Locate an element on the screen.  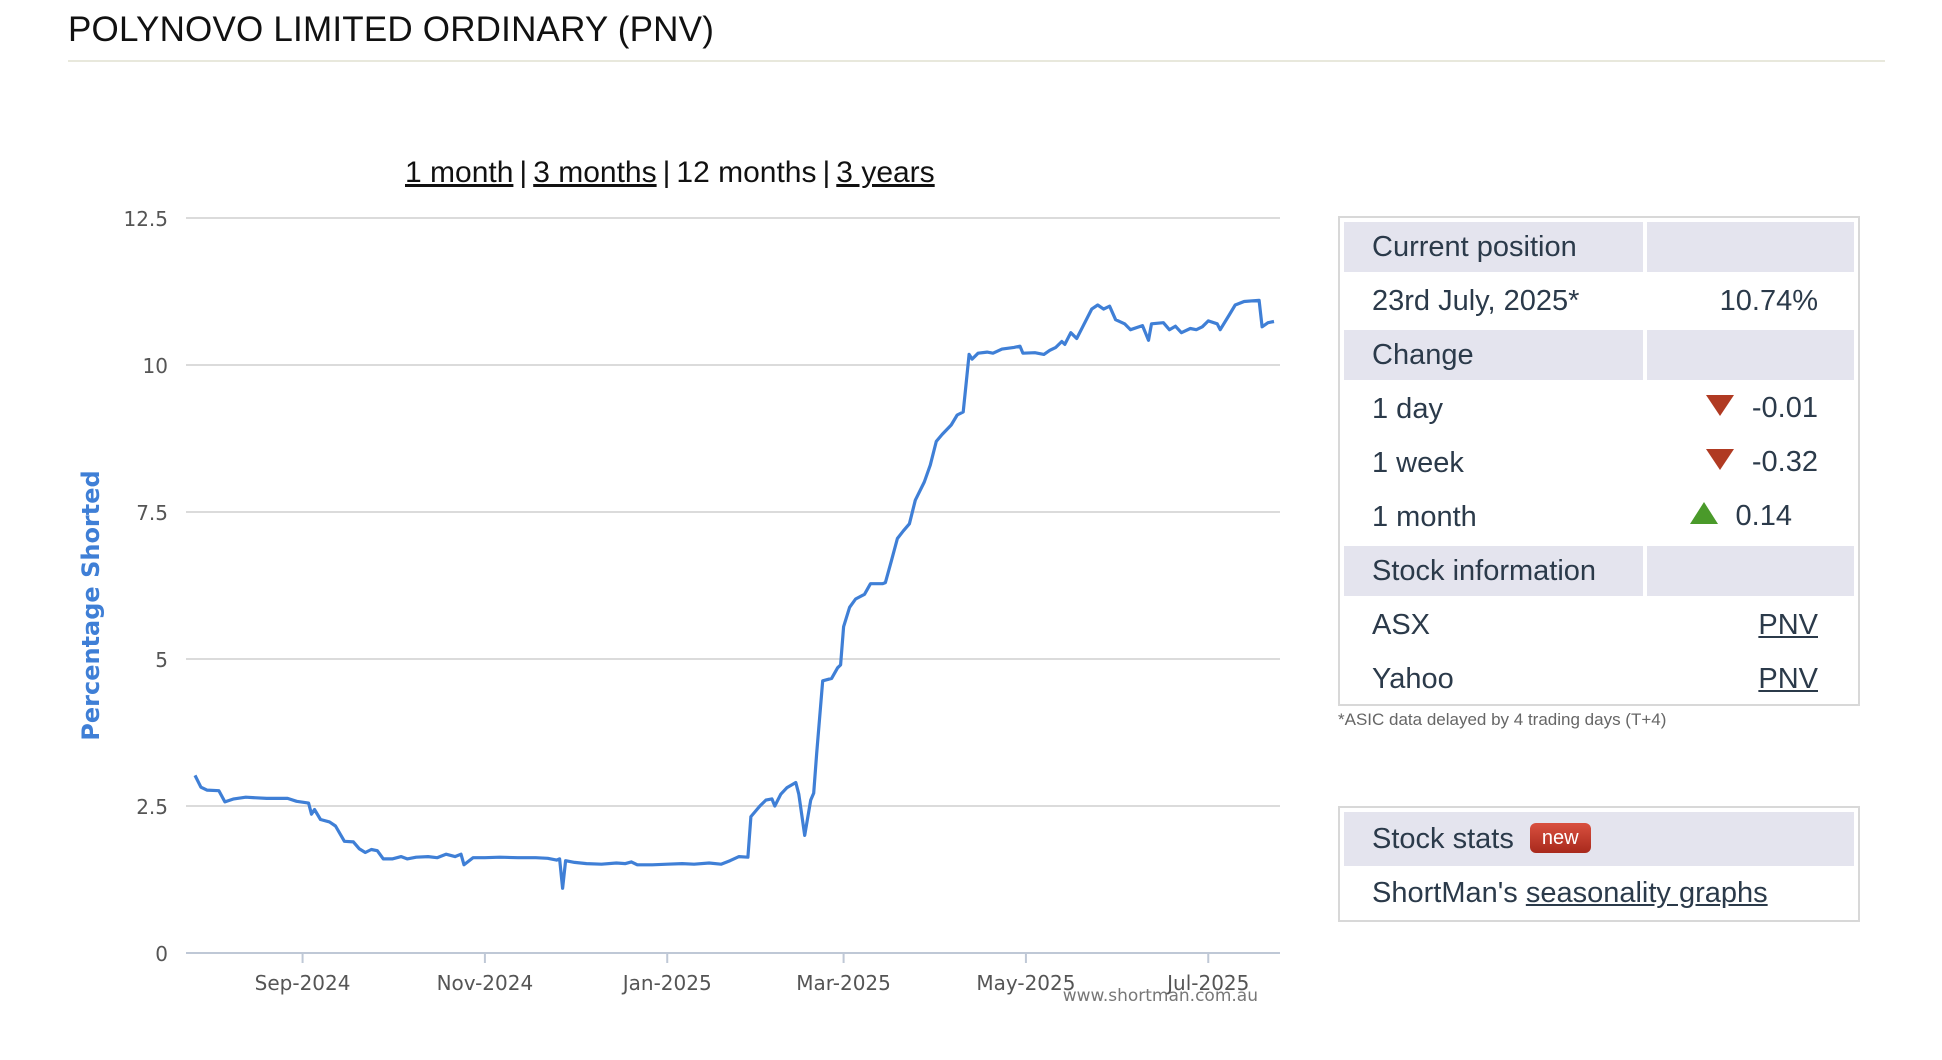
chart-credit: www.shortman.com.au is located at coordinates (1160, 996).